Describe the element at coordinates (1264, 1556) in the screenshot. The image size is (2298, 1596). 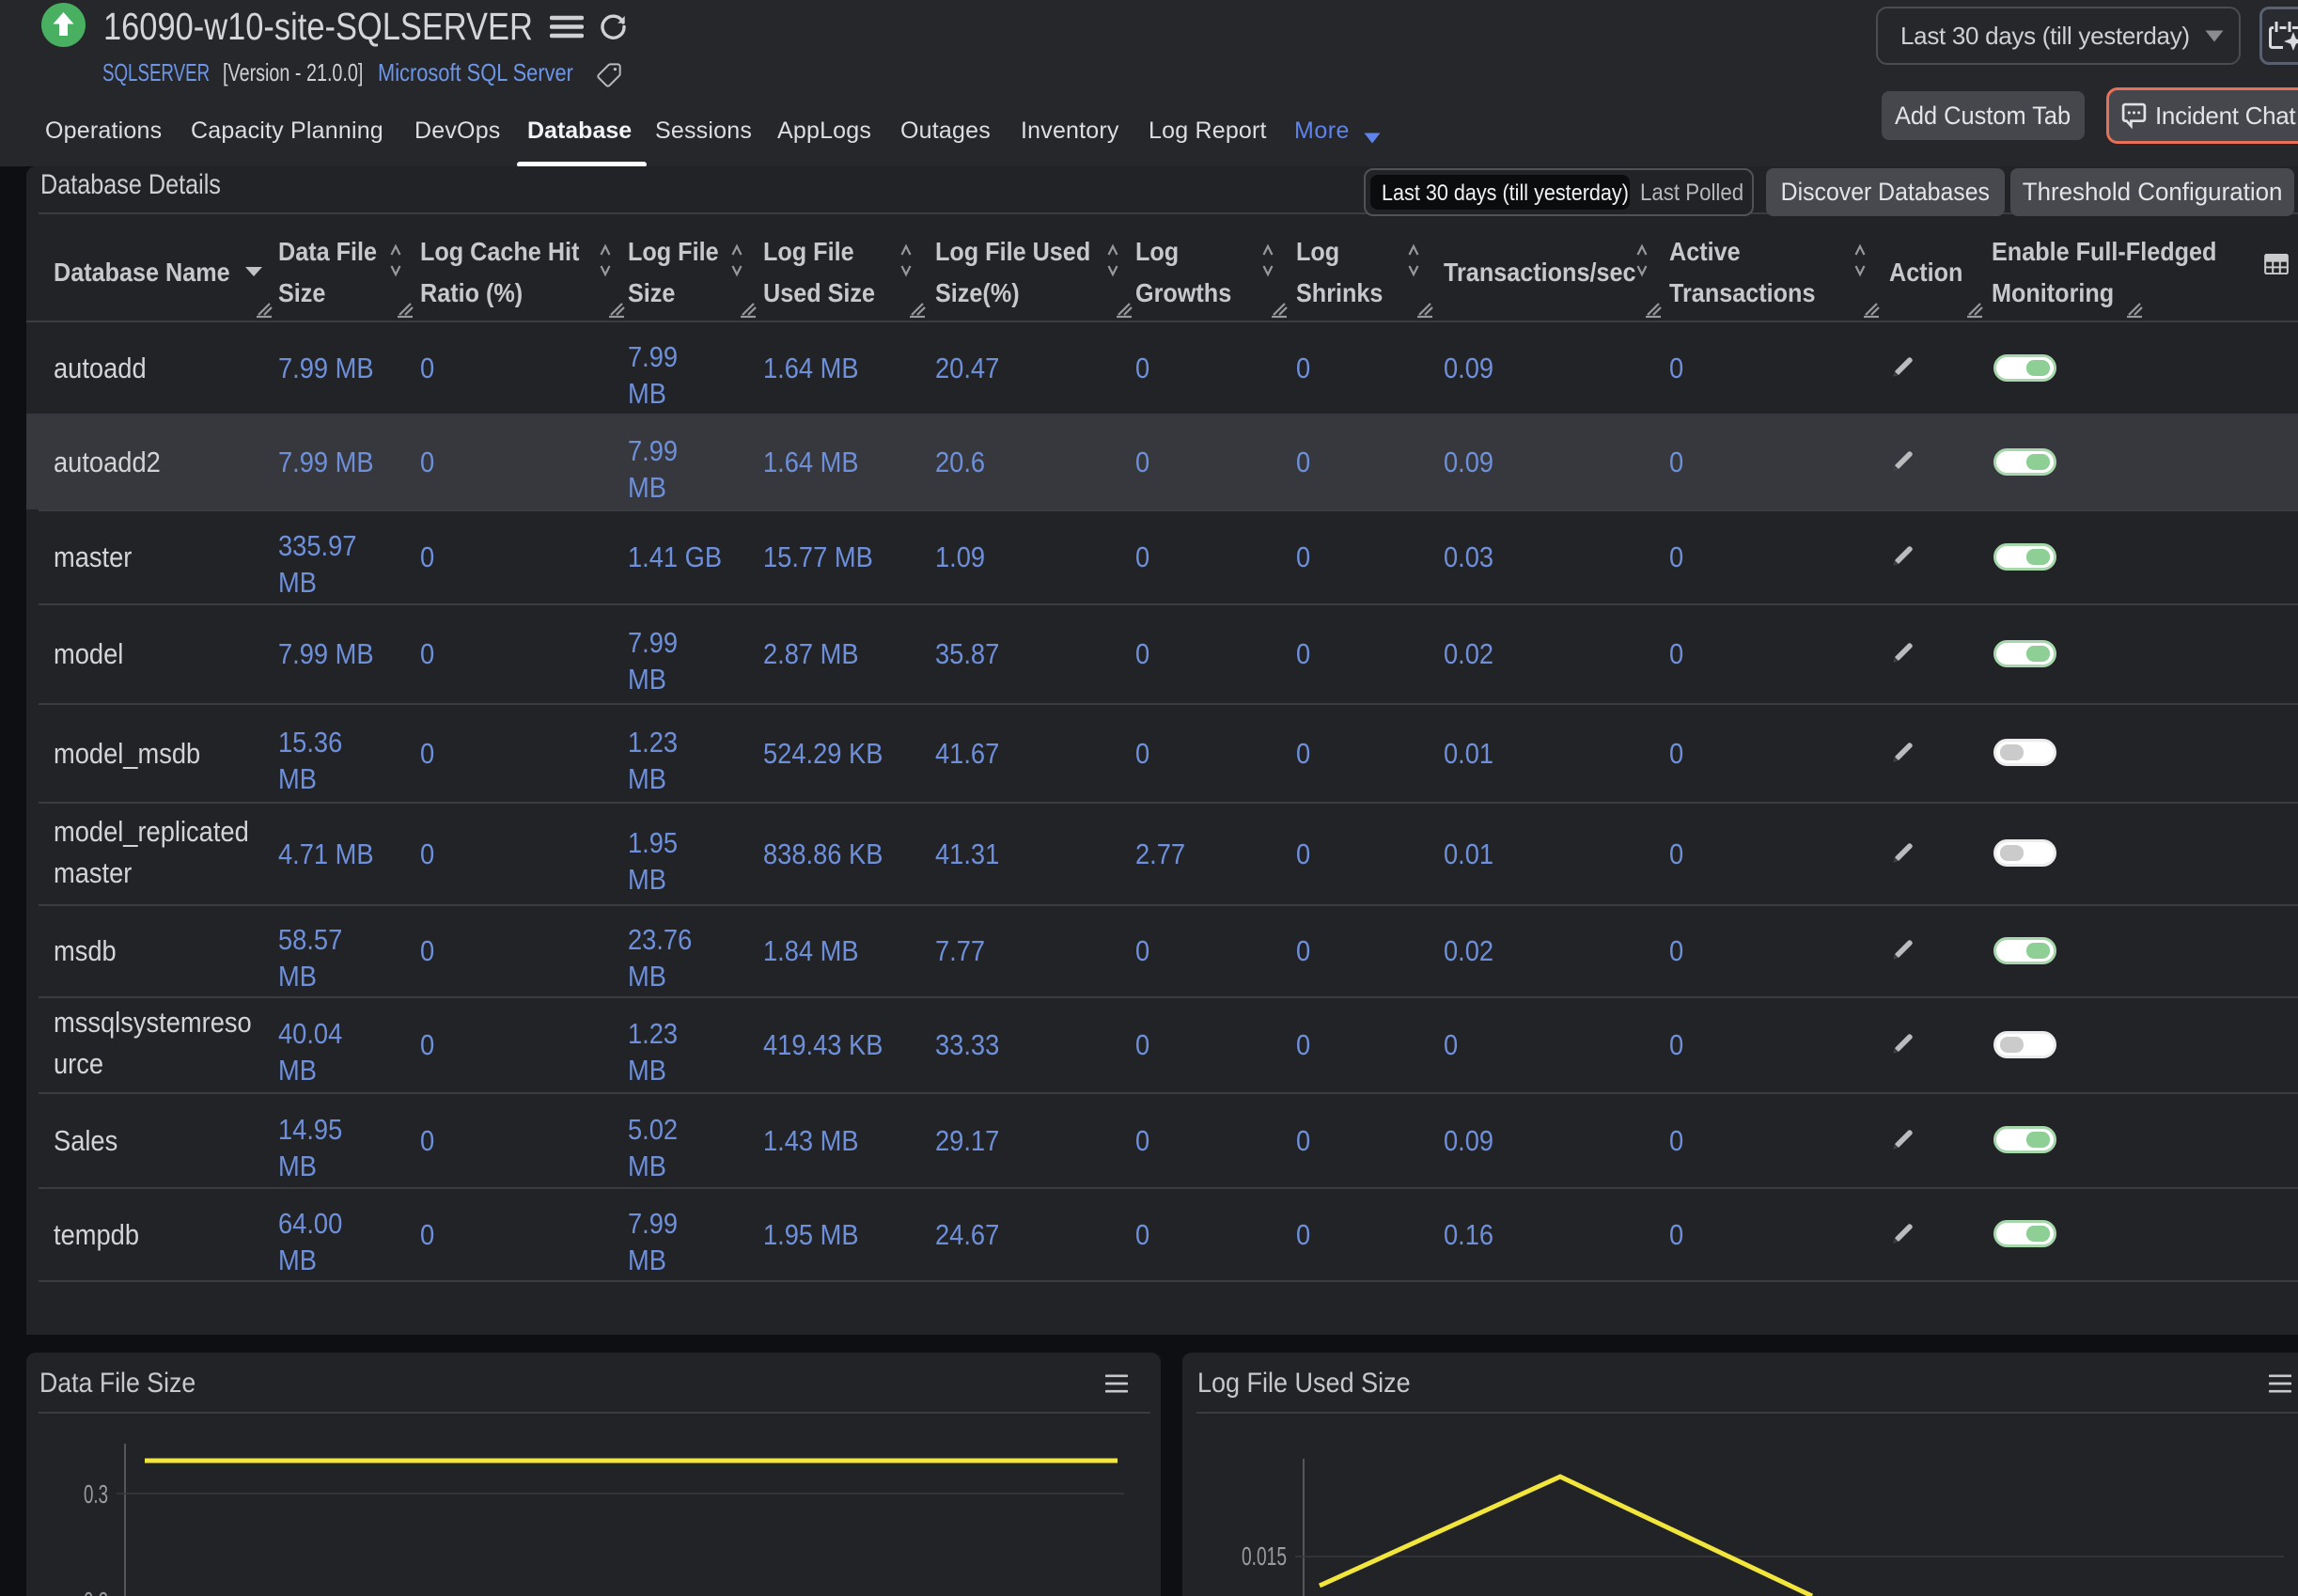
I see `svg-text: 0.015` at that location.